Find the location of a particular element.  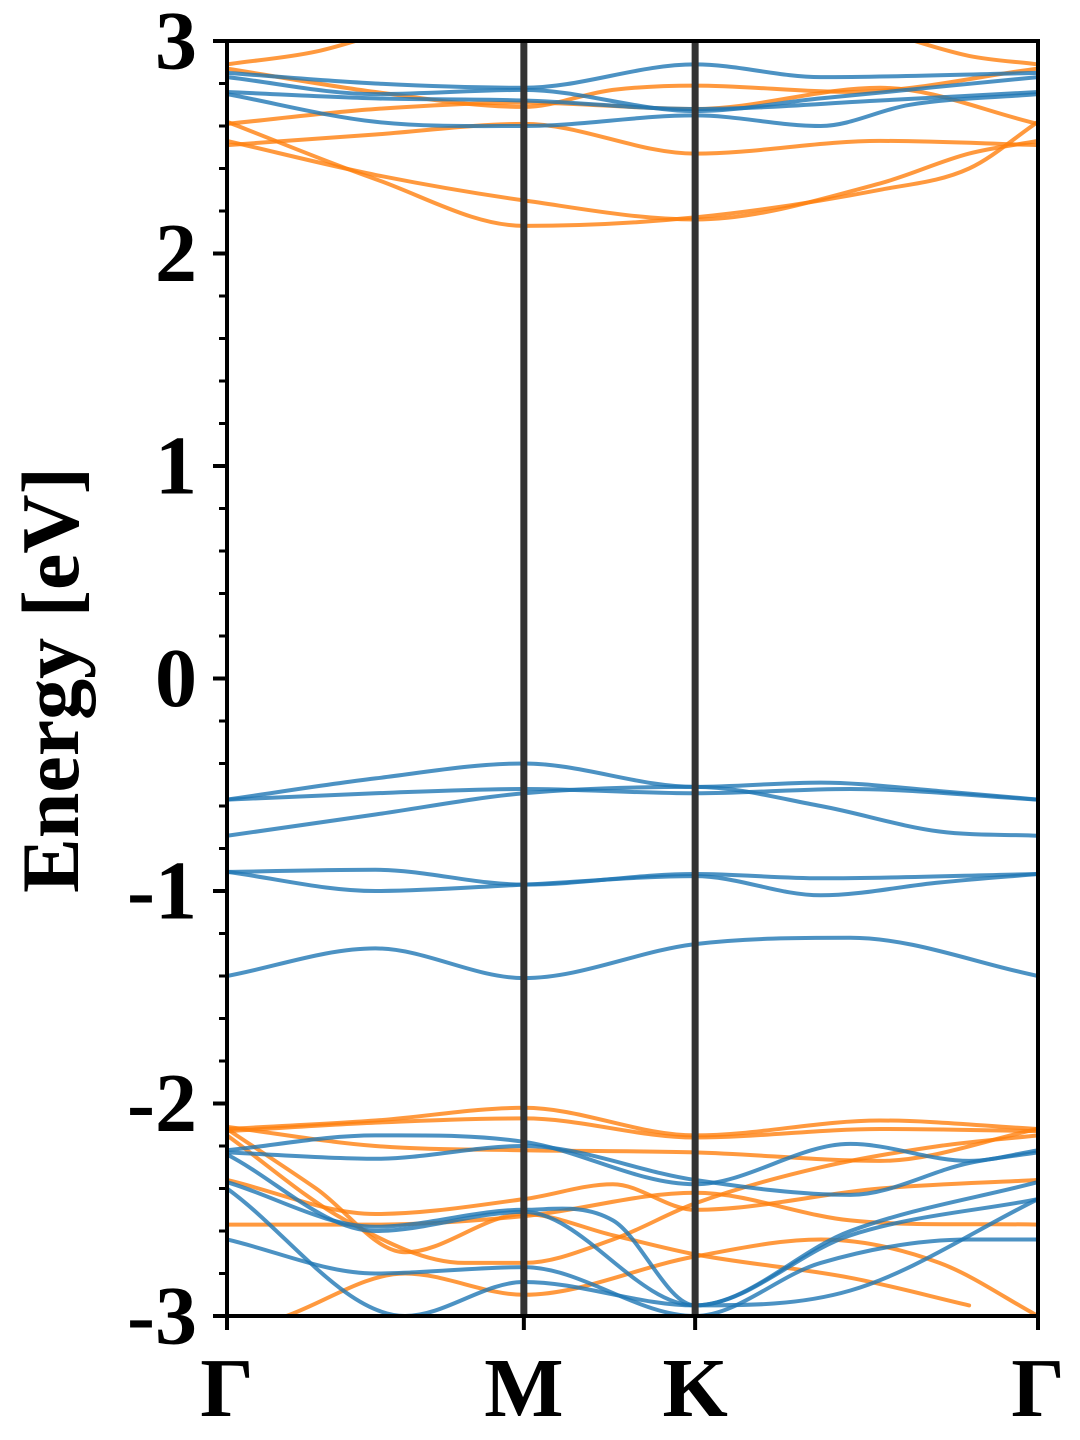

y-tick-label: -2 is located at coordinates (162, 1103).